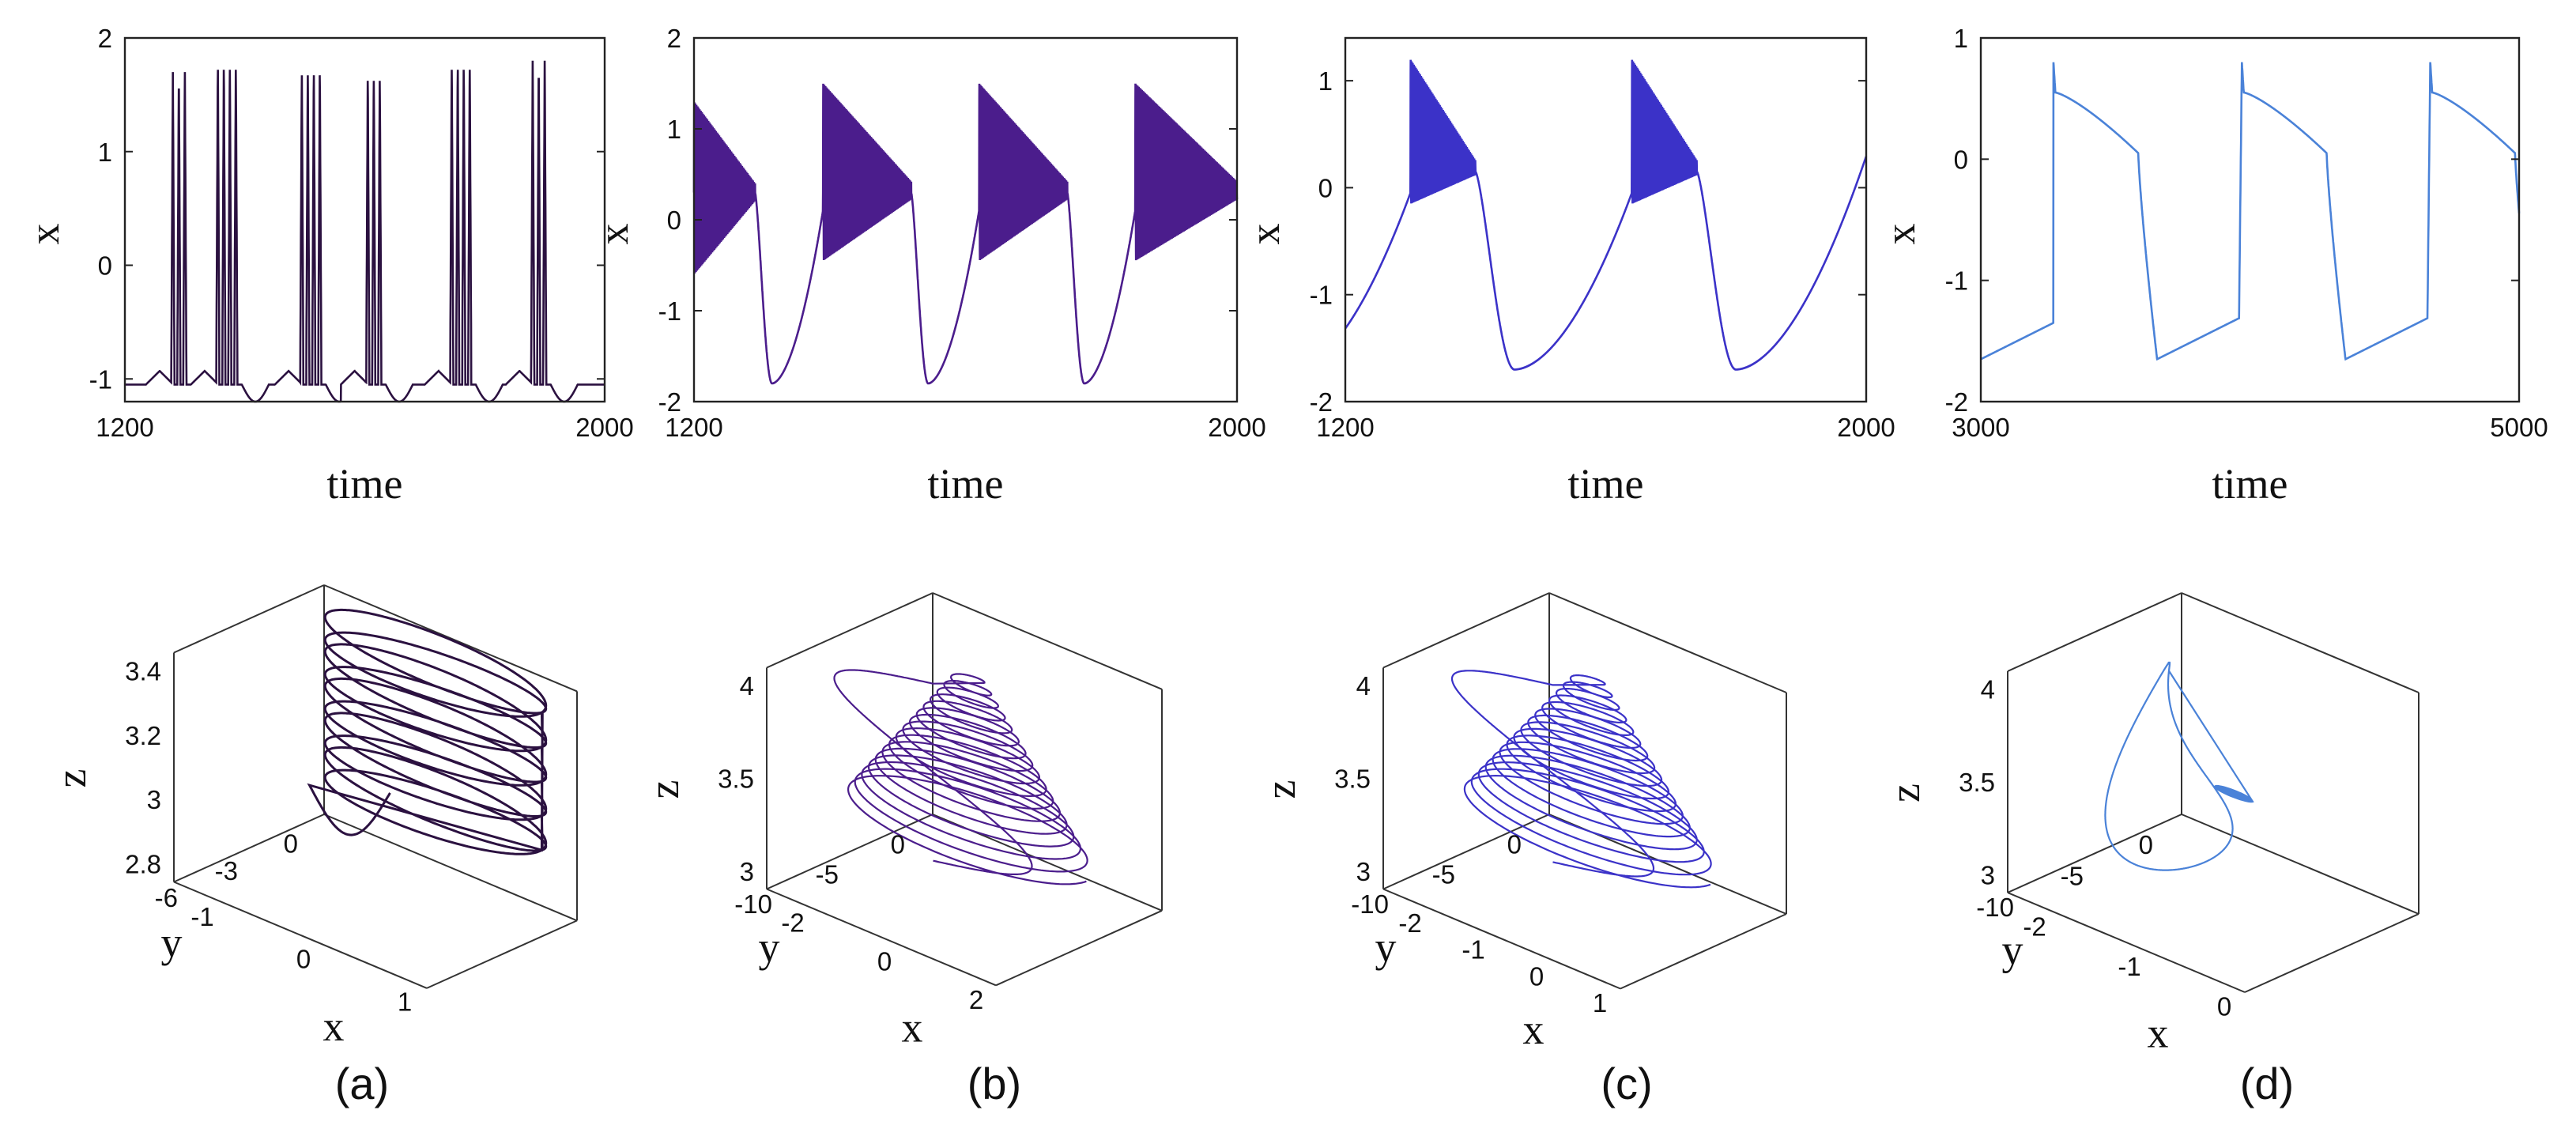 The width and height of the screenshot is (2576, 1129). Describe the element at coordinates (143, 863) in the screenshot. I see `z-tick-label: 2.8` at that location.